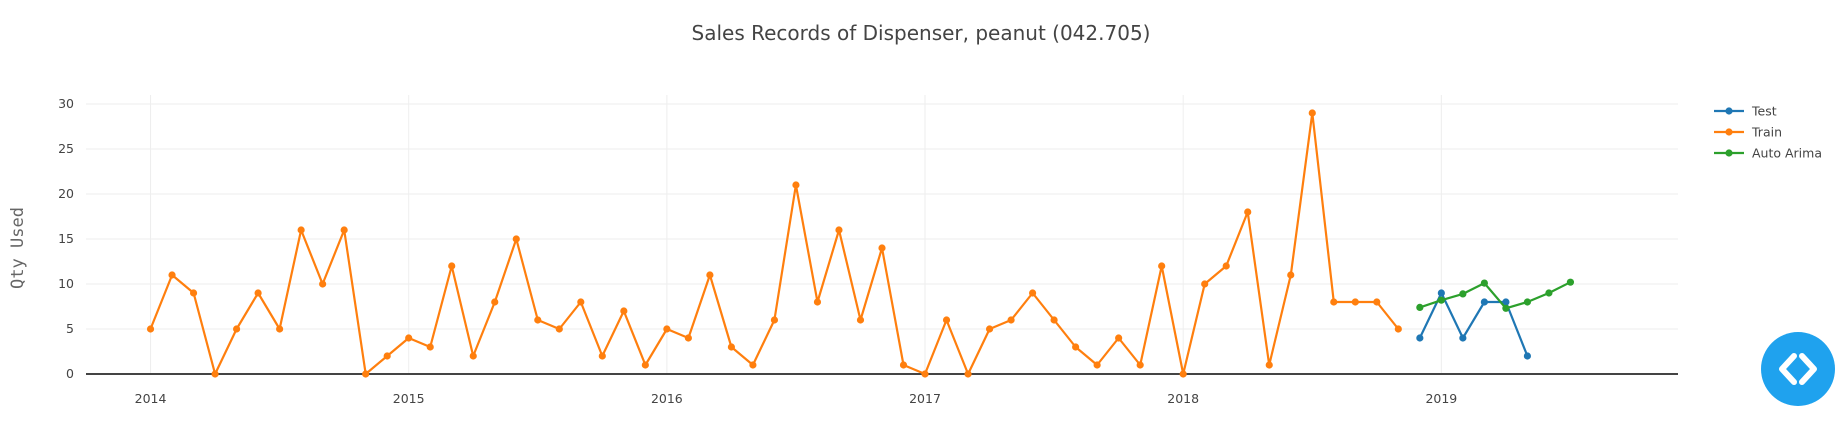 Image resolution: width=1845 pixels, height=428 pixels. What do you see at coordinates (1768, 153) in the screenshot?
I see `legend-item-auto-arima: Auto Arima` at bounding box center [1768, 153].